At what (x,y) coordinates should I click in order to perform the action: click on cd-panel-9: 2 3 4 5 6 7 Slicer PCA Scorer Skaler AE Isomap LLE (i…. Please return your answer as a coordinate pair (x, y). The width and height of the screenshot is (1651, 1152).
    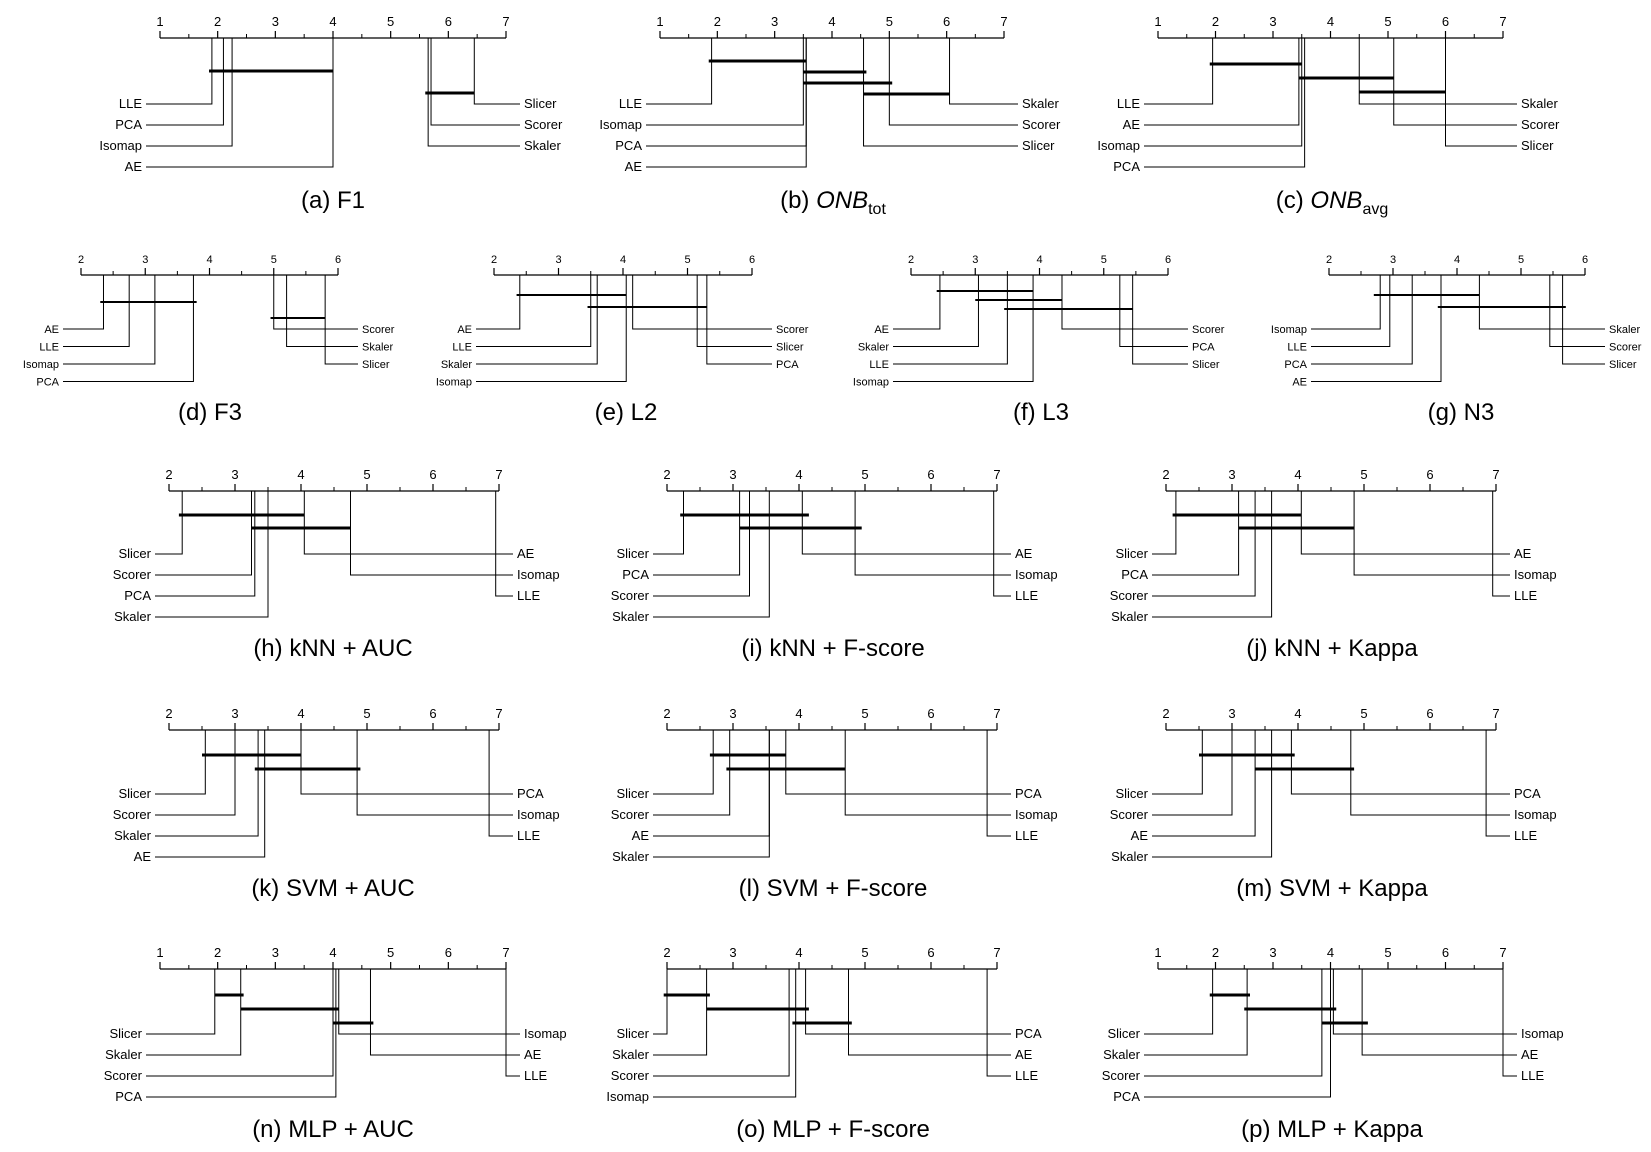
    Looking at the image, I should click on (834, 564).